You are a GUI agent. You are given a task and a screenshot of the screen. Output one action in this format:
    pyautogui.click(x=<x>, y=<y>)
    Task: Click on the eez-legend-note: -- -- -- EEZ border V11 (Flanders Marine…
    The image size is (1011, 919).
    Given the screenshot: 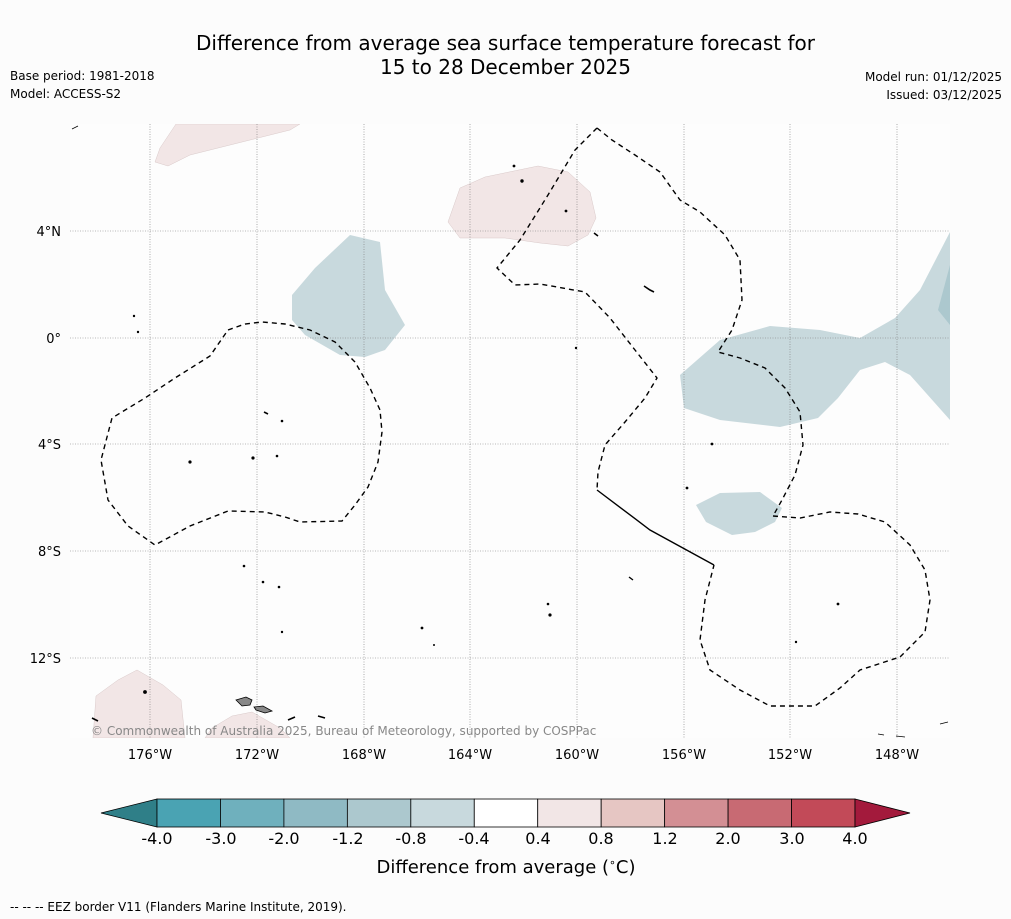 What is the action you would take?
    pyautogui.click(x=178, y=907)
    